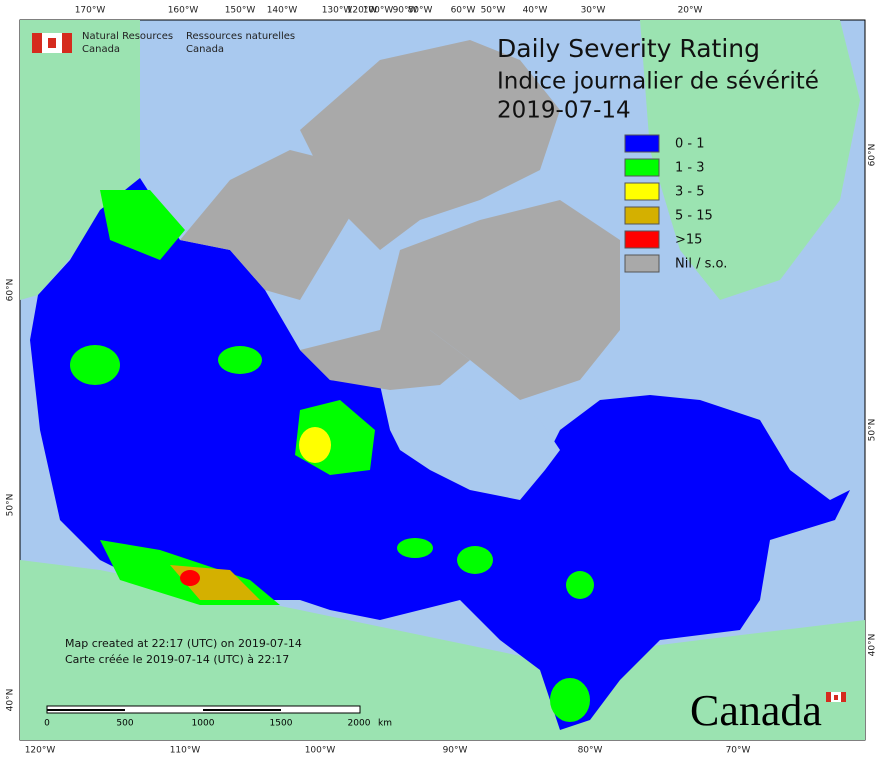 The height and width of the screenshot is (760, 880). Describe the element at coordinates (675, 203) in the screenshot. I see `legend: 0 - 1 1 - 3 3 - 5 5 - 15 >15 Nil / s.o.` at that location.